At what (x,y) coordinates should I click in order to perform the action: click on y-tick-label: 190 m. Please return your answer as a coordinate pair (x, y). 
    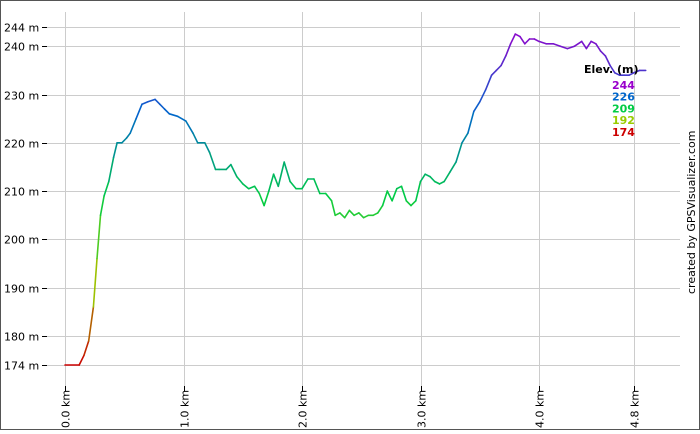
    Looking at the image, I should click on (21, 289).